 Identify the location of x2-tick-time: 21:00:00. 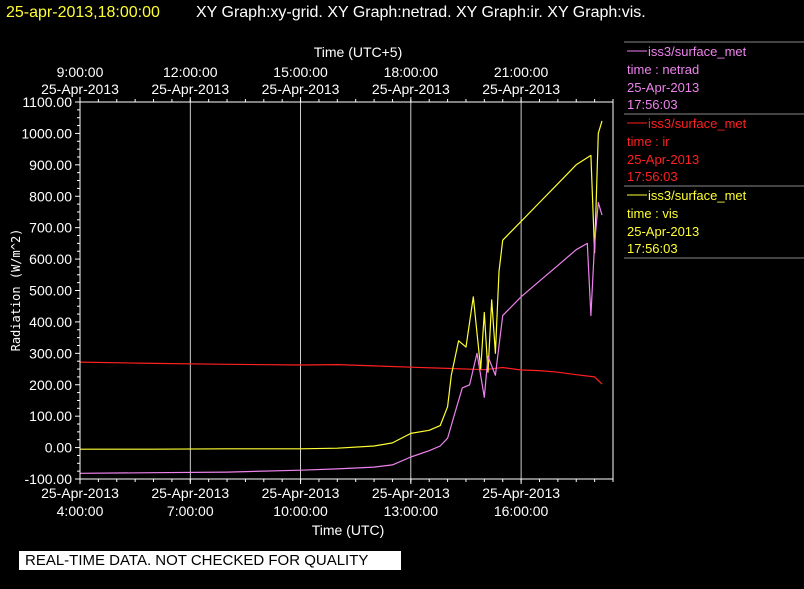
(521, 72).